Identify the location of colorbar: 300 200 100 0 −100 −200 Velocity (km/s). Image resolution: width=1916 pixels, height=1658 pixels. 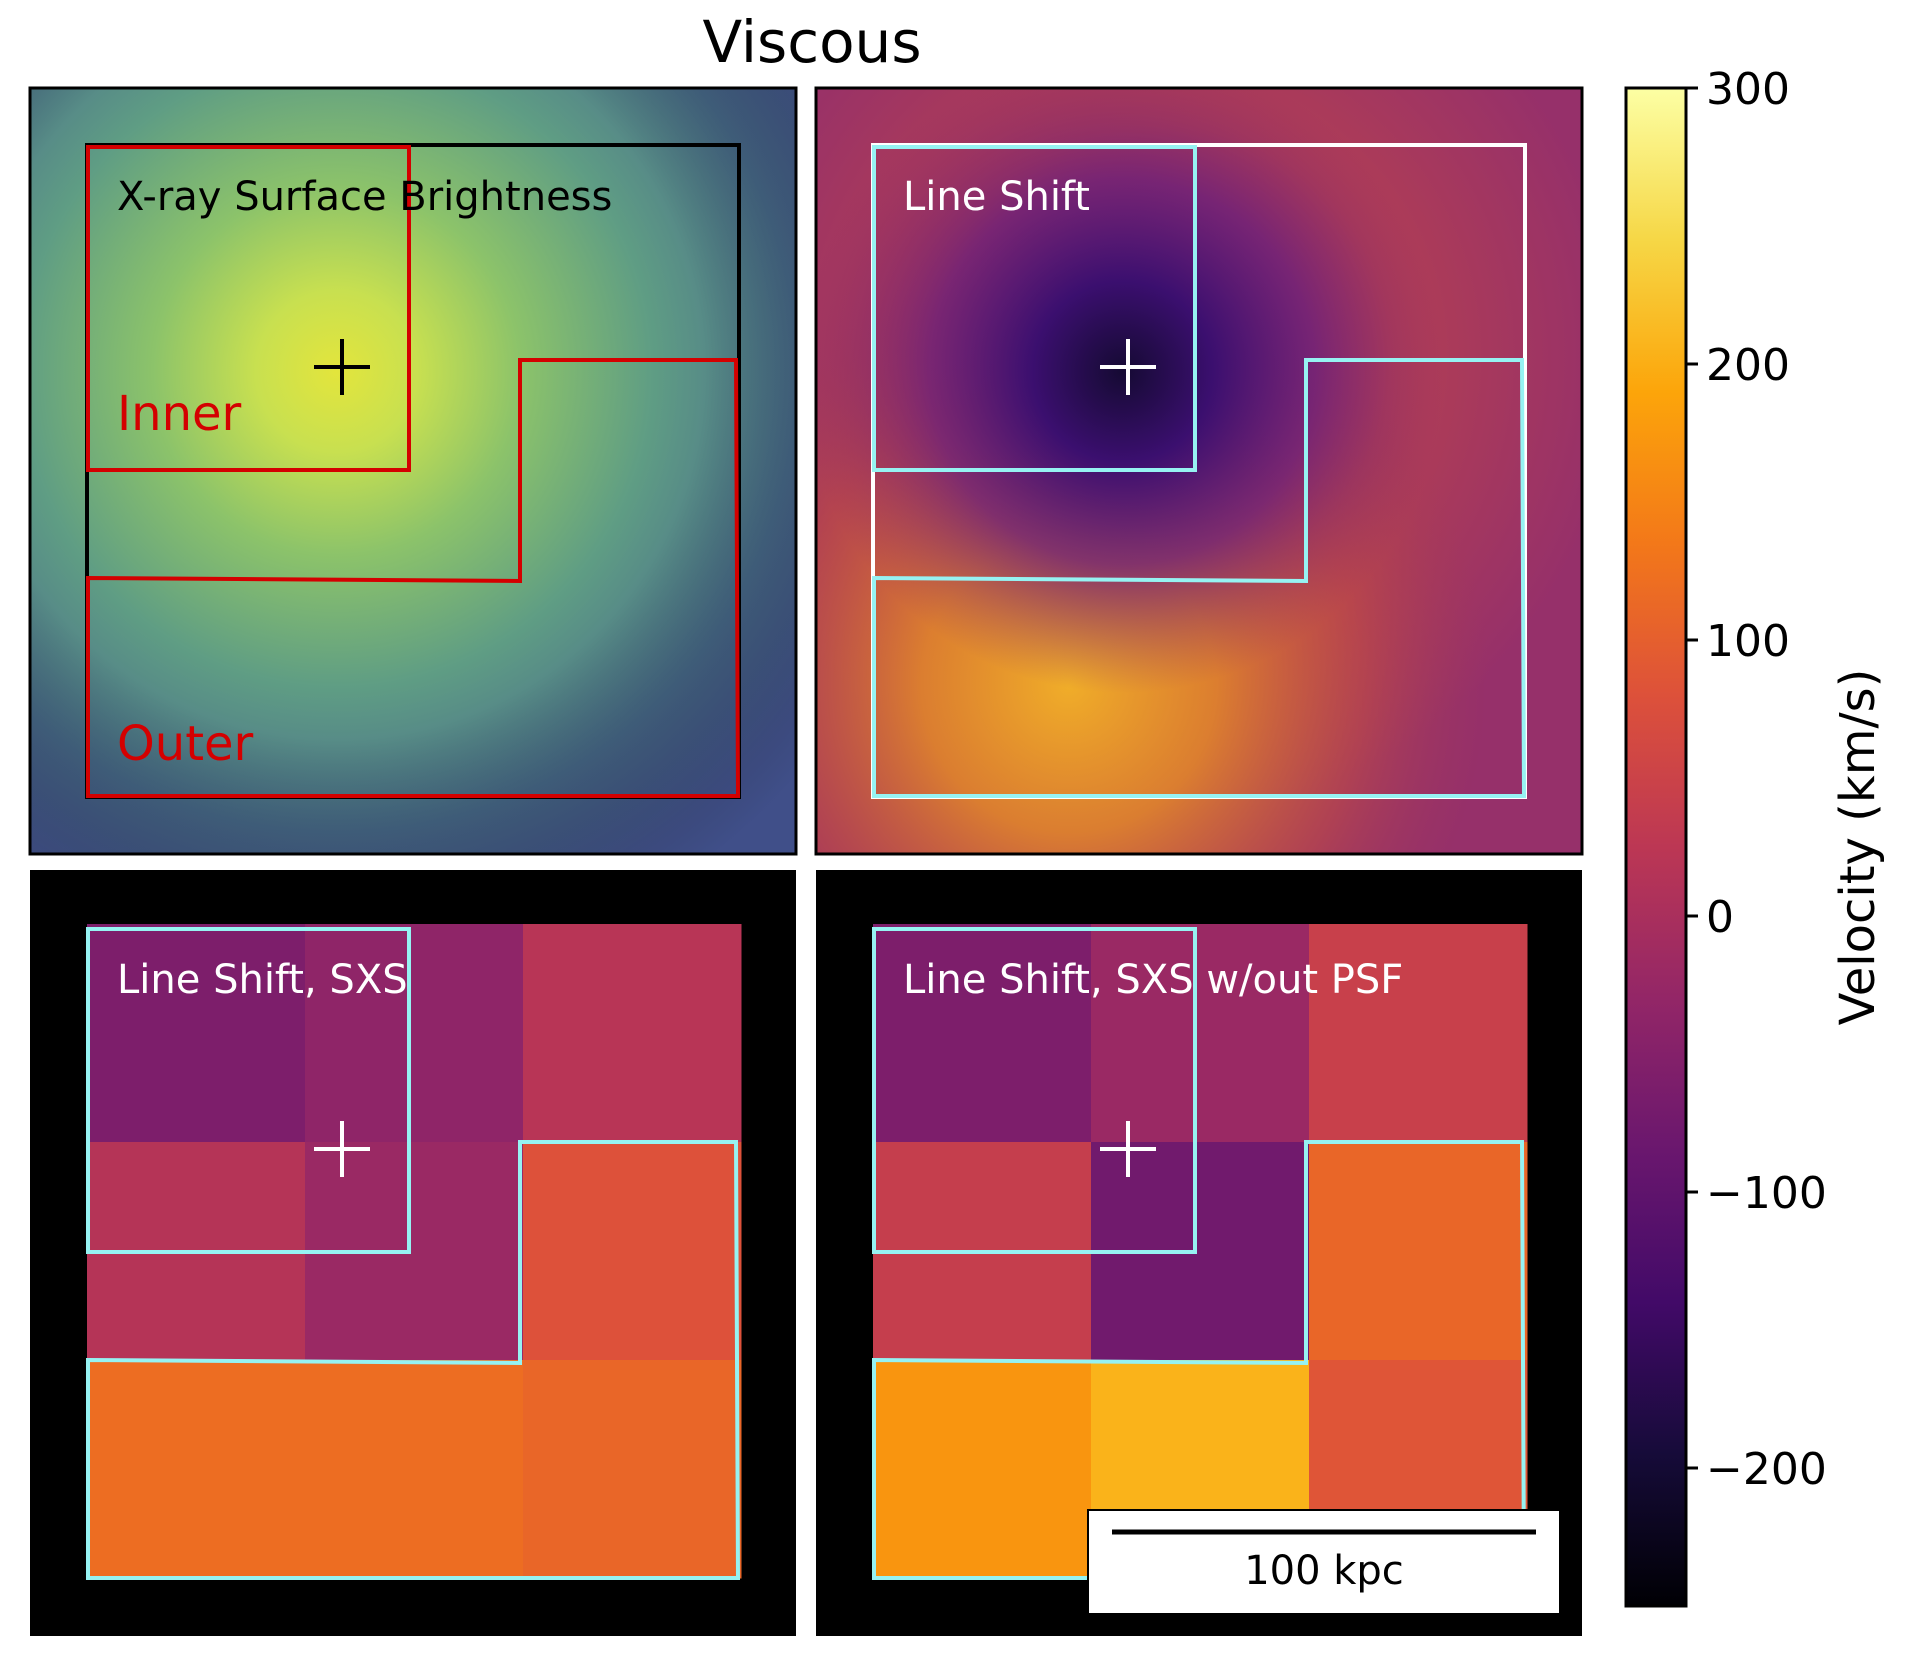
(1755, 836).